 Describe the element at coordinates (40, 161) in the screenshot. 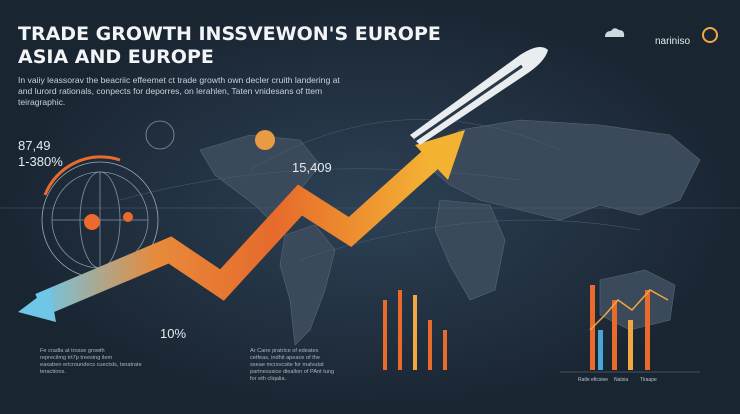

I see `stat: 1-380%` at that location.